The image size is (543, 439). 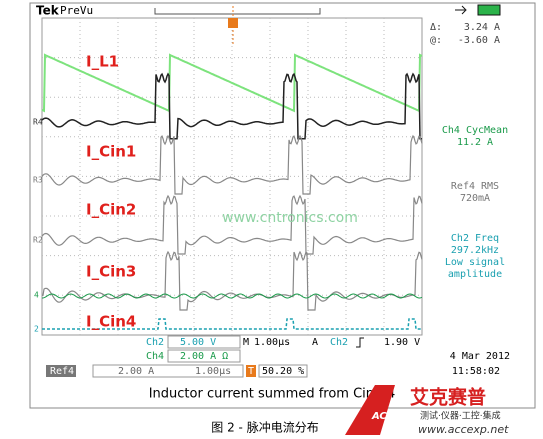 I want to click on channel-marker: R2, so click(x=38, y=240).